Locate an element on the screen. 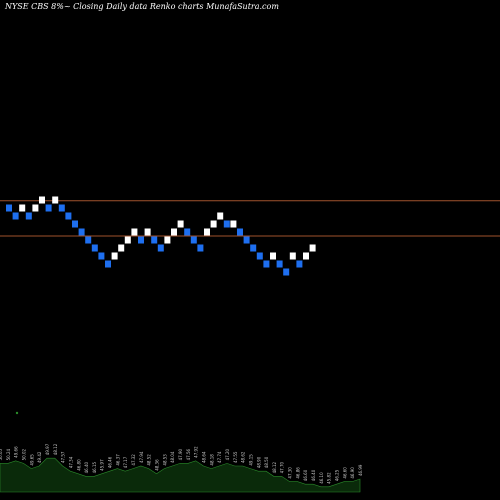 The height and width of the screenshot is (500, 500). volume-label: 49.65 is located at coordinates (31, 460).